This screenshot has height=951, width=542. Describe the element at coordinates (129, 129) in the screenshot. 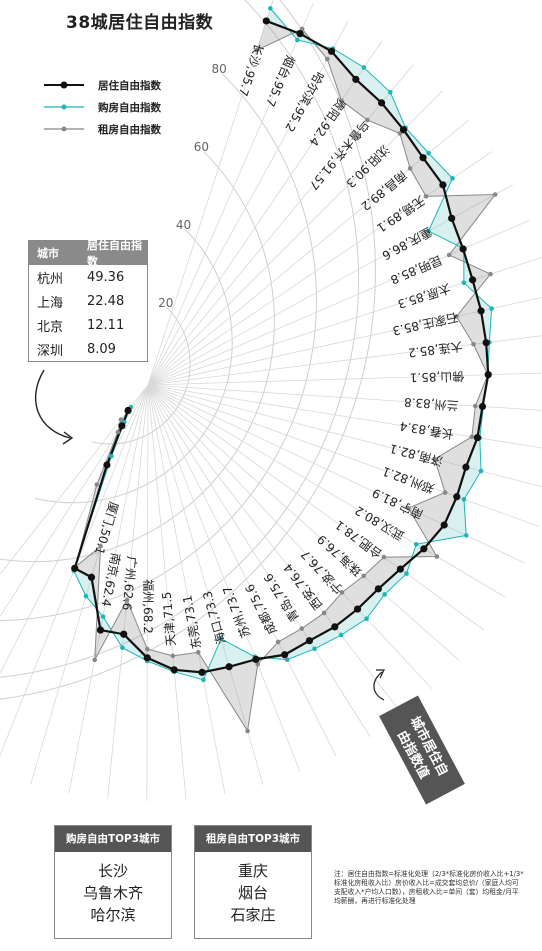

I see `legend-label-rent: 租房自由指数` at that location.